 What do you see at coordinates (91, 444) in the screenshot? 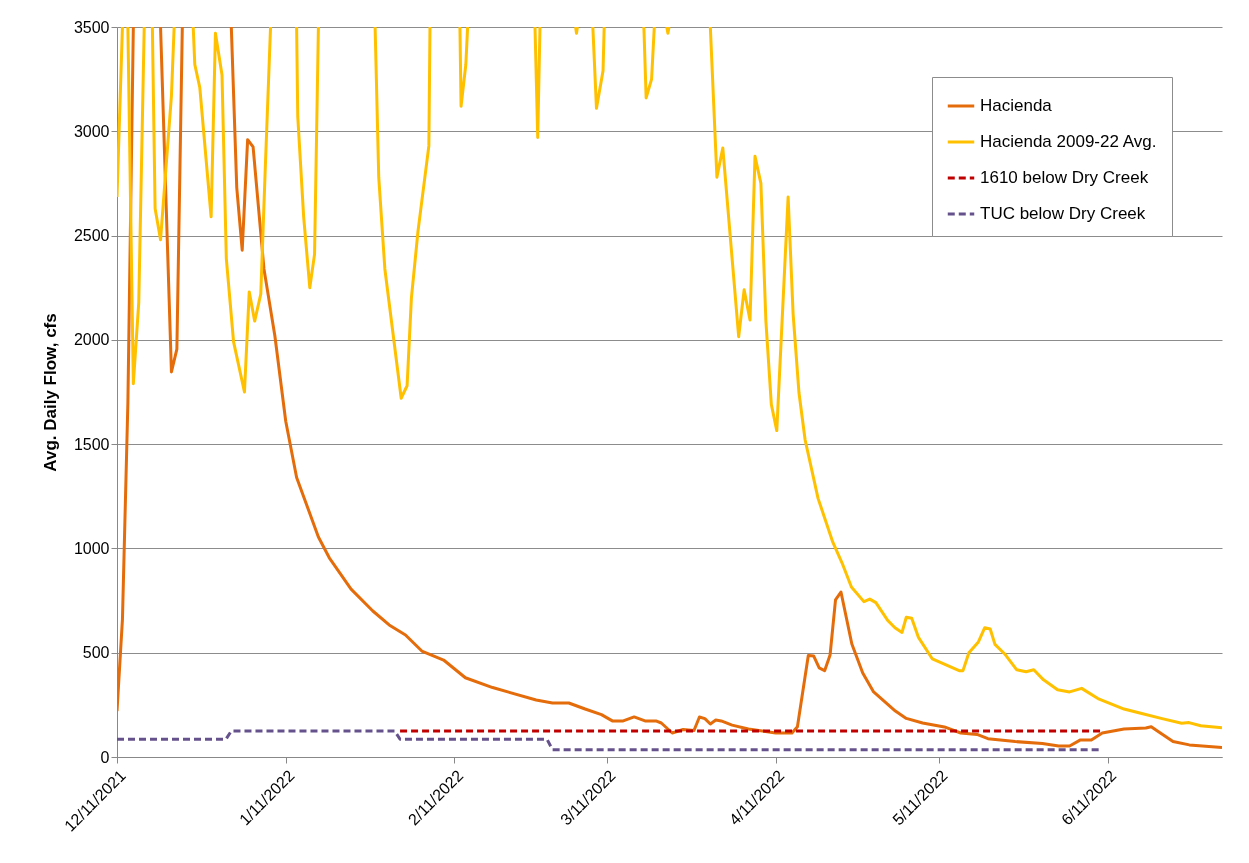
I see `y-tick-label: 1500` at bounding box center [91, 444].